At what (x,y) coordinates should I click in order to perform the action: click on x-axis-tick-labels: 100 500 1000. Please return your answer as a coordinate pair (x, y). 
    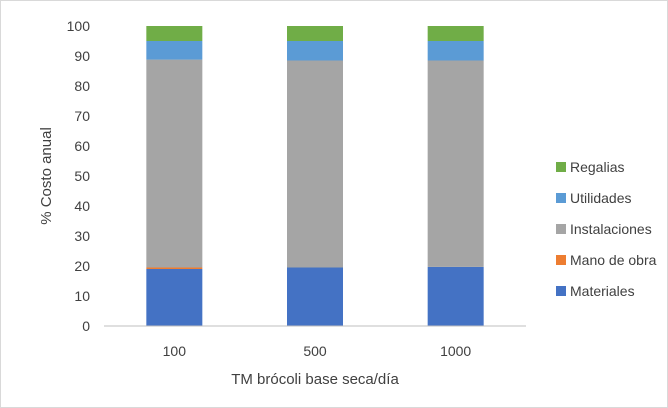
    Looking at the image, I should click on (317, 351).